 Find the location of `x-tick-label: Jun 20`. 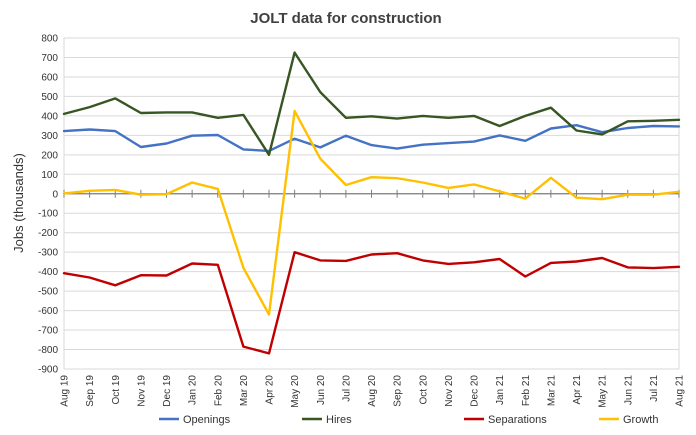

x-tick-label: Jun 20 is located at coordinates (321, 390).